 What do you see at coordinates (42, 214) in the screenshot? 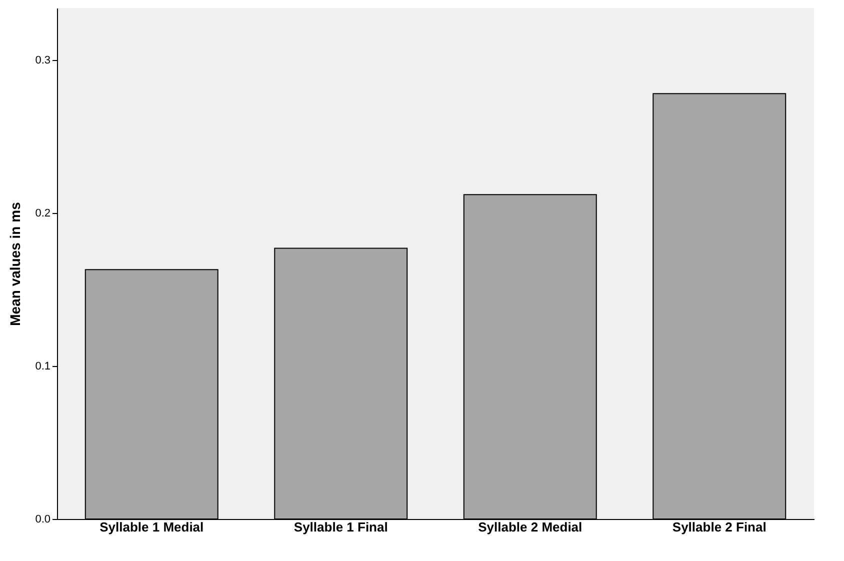
I see `y-tick-label: 0.2` at bounding box center [42, 214].